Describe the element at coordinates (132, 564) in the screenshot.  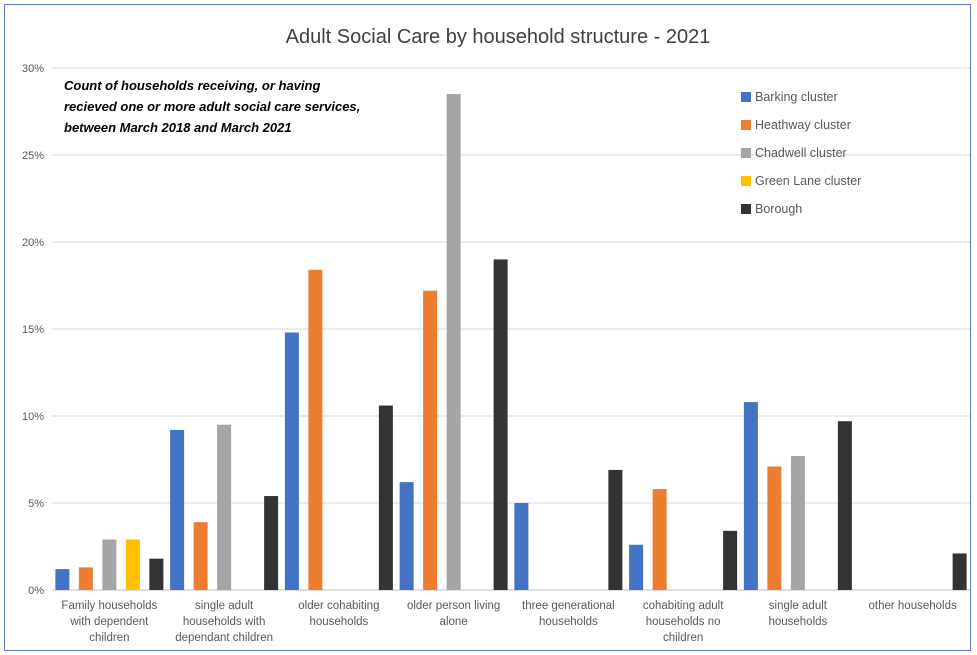
I see `bar-green-lane-cluster` at that location.